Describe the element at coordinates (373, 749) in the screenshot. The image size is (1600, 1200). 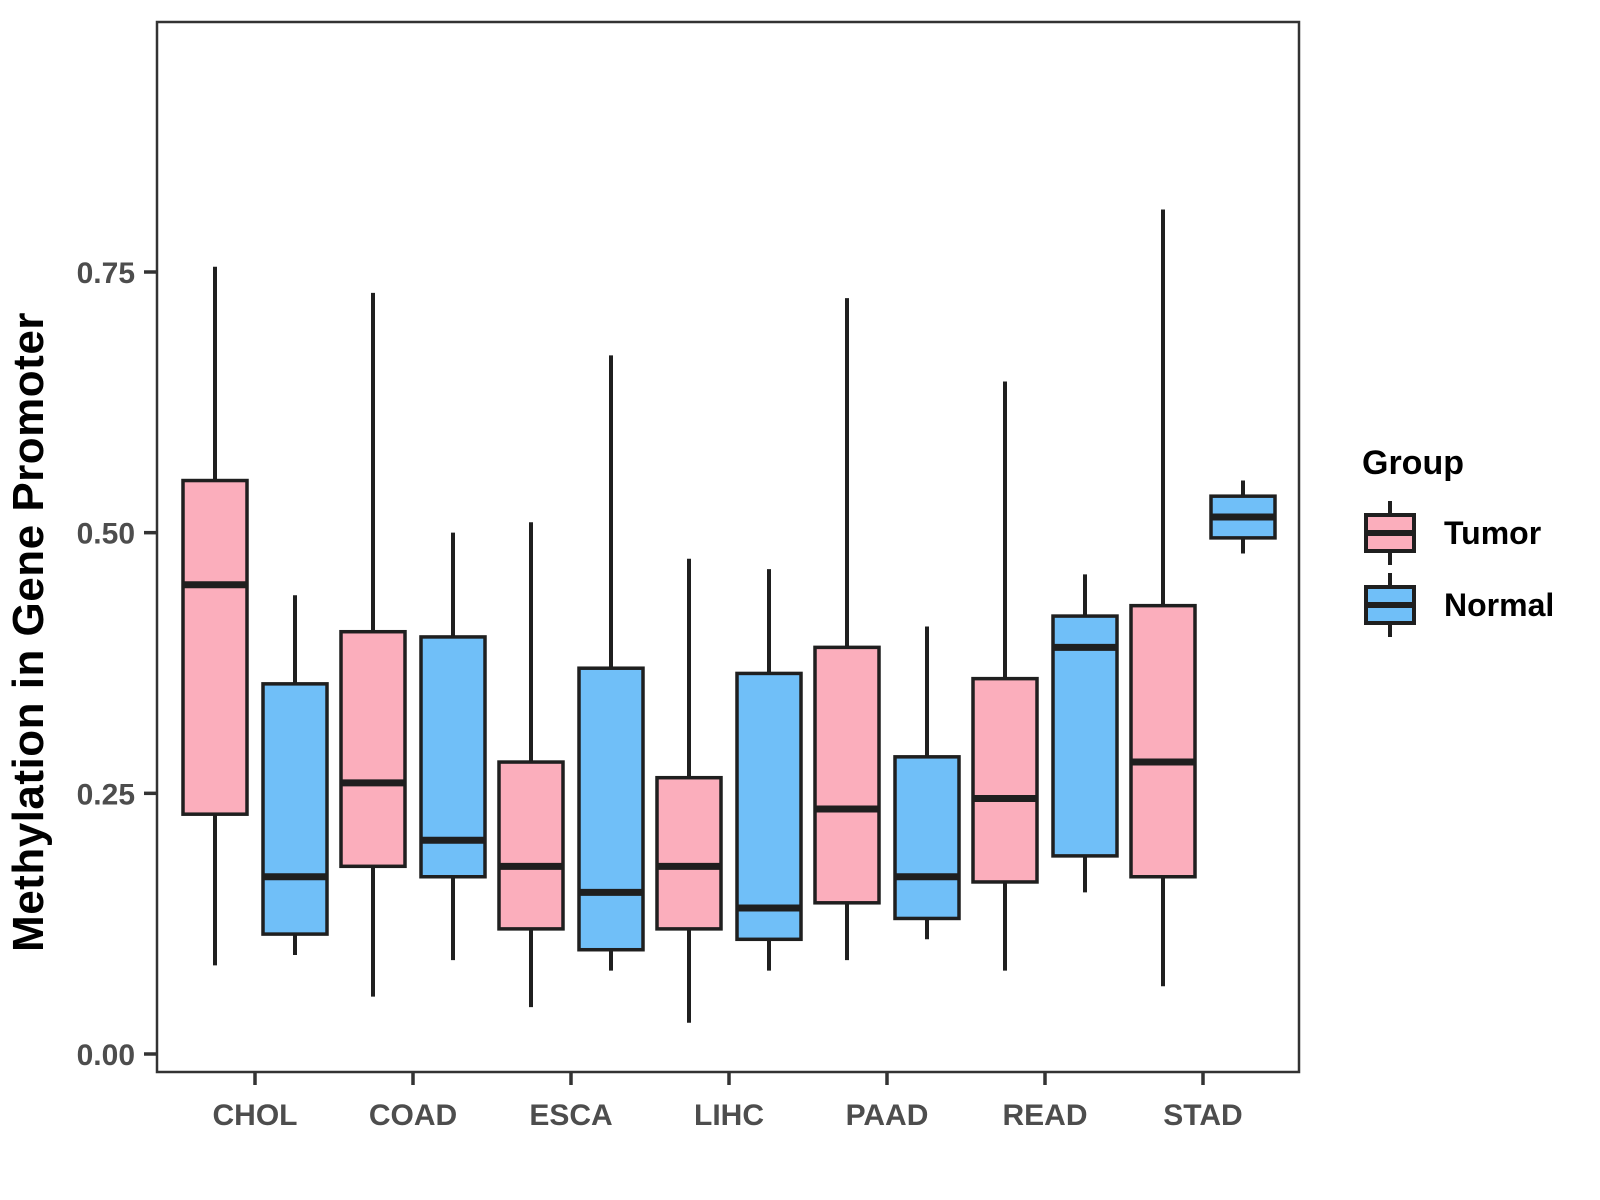
I see `box-coad-tumor` at that location.